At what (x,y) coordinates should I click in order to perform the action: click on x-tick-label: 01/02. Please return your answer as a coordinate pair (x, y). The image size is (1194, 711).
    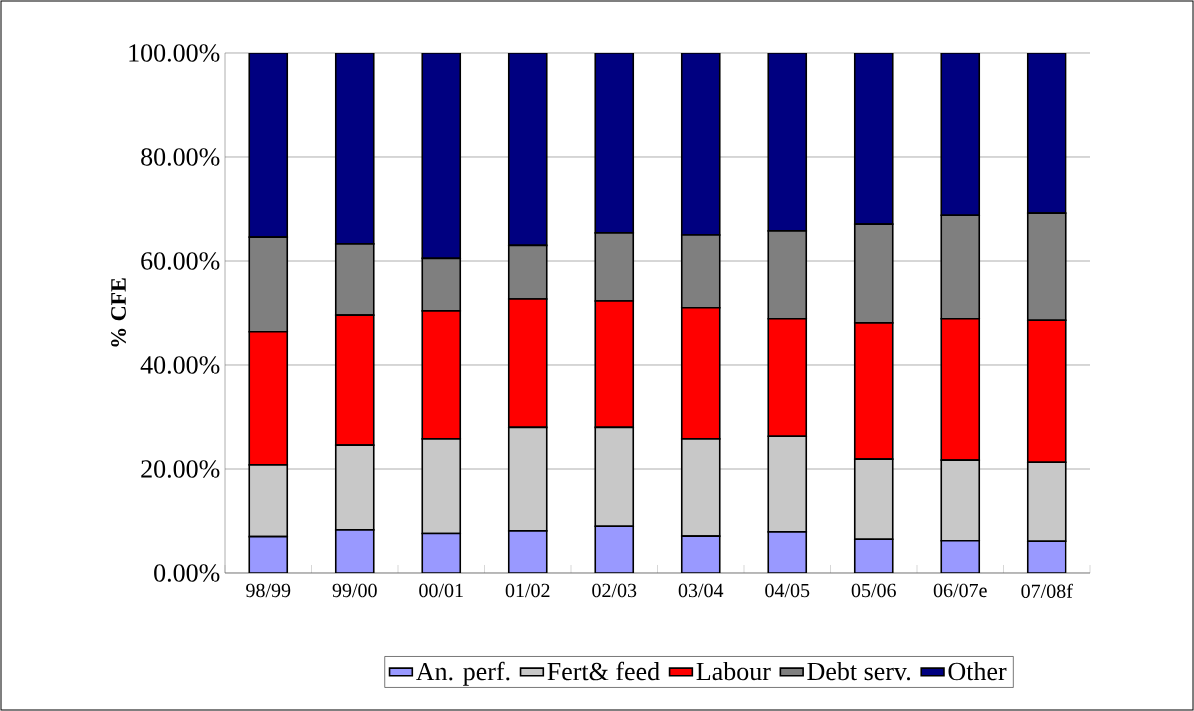
    Looking at the image, I should click on (527, 590).